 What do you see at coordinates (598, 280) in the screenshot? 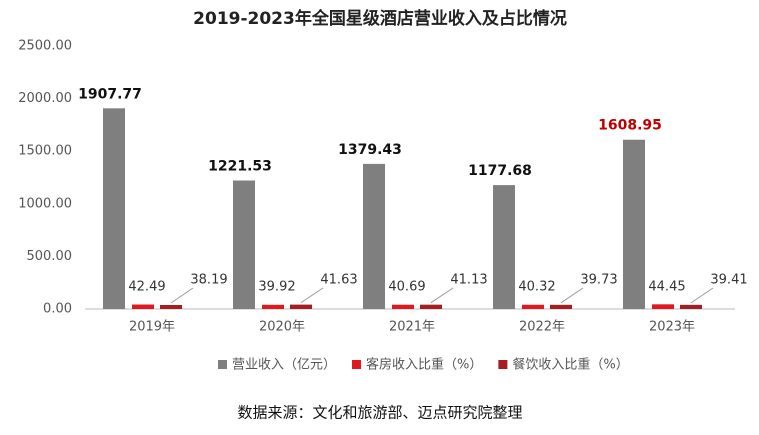
I see `data-label: 39.73` at bounding box center [598, 280].